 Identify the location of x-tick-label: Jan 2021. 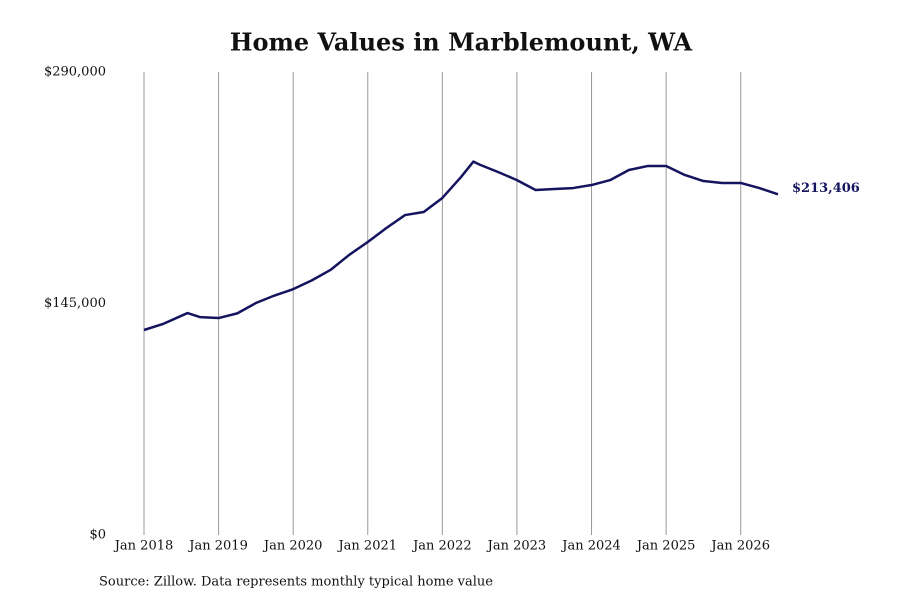
(366, 546).